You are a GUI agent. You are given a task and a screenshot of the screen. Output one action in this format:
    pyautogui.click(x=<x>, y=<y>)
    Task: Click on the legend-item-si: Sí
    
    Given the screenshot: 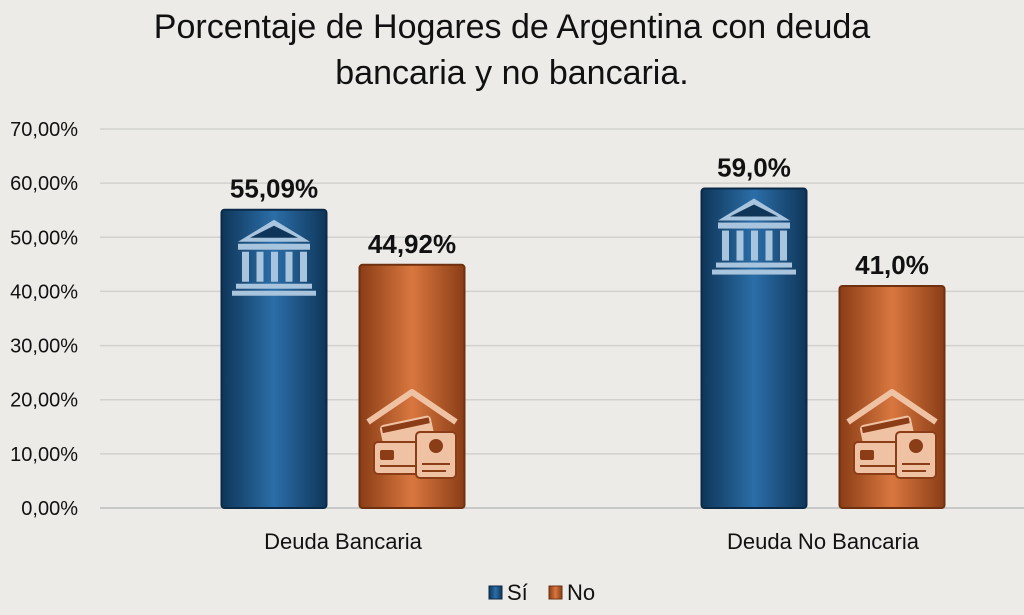 What is the action you would take?
    pyautogui.click(x=508, y=592)
    